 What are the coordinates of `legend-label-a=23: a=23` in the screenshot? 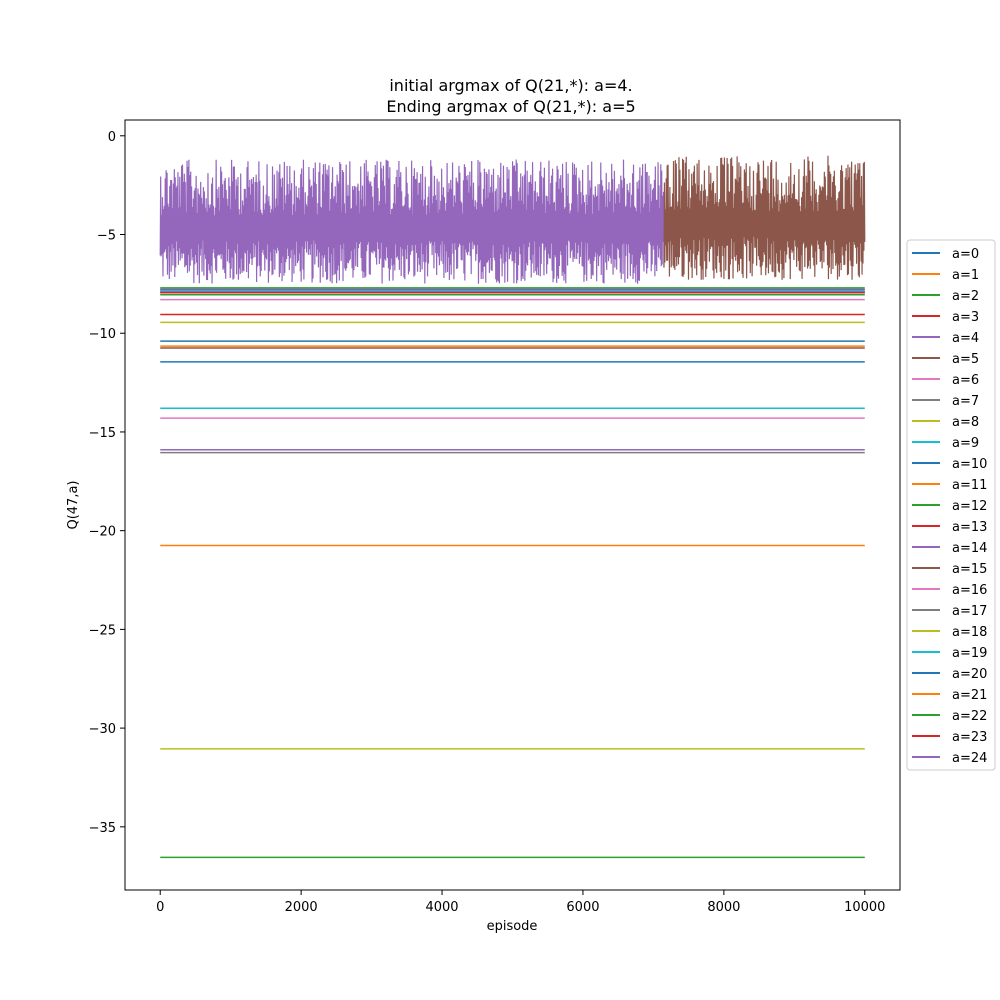 It's located at (969, 737).